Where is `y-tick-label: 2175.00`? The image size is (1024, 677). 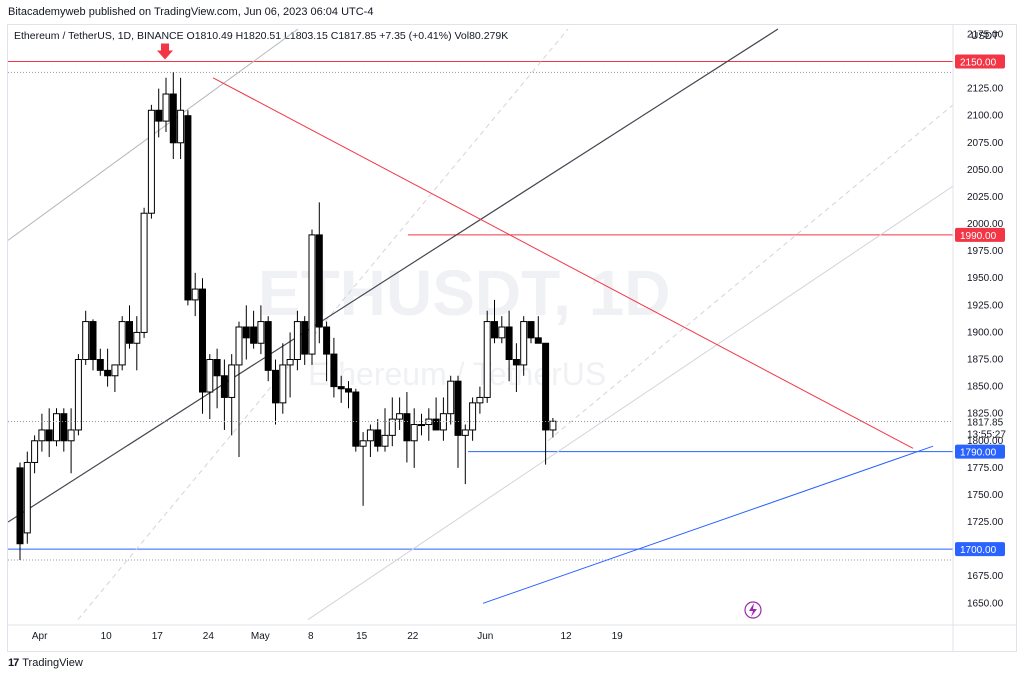
y-tick-label: 2175.00 is located at coordinates (985, 34).